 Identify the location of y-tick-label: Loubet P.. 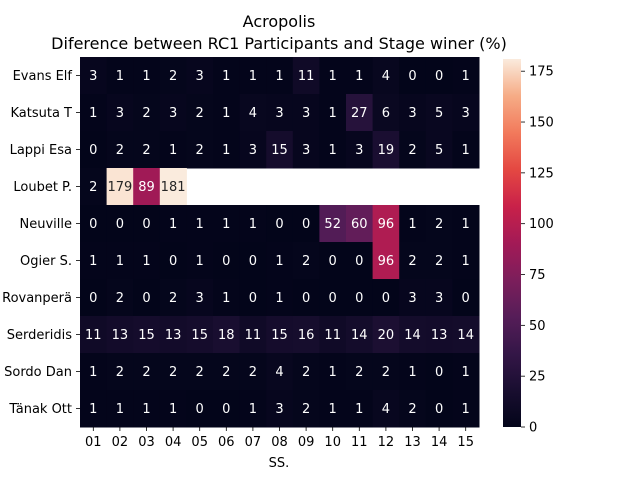
(42, 187).